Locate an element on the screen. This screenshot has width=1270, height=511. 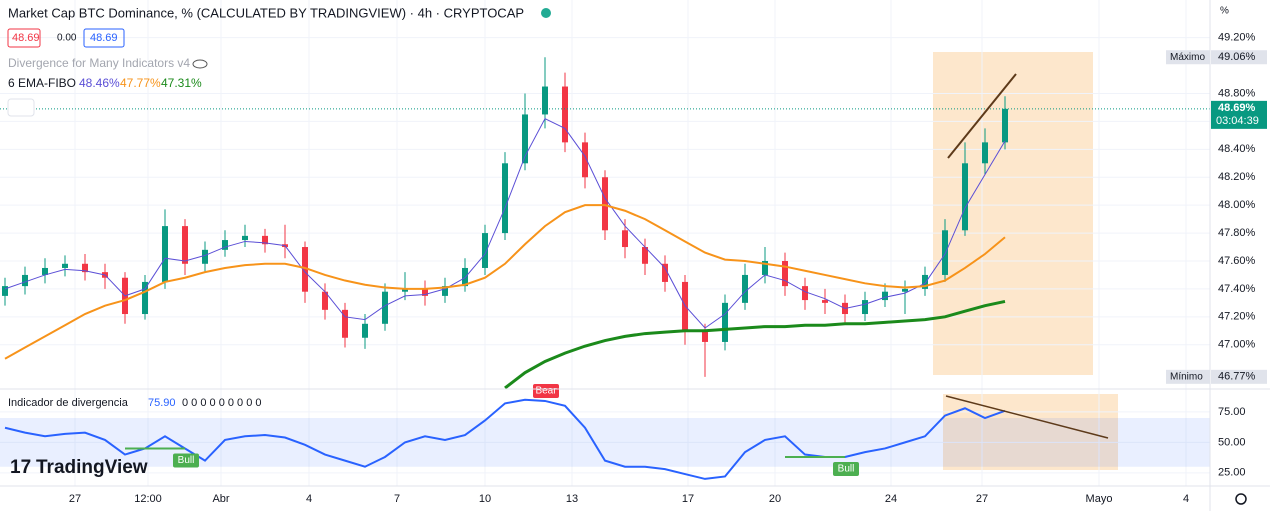
x-tick-label: Mayo is located at coordinates (1099, 499).